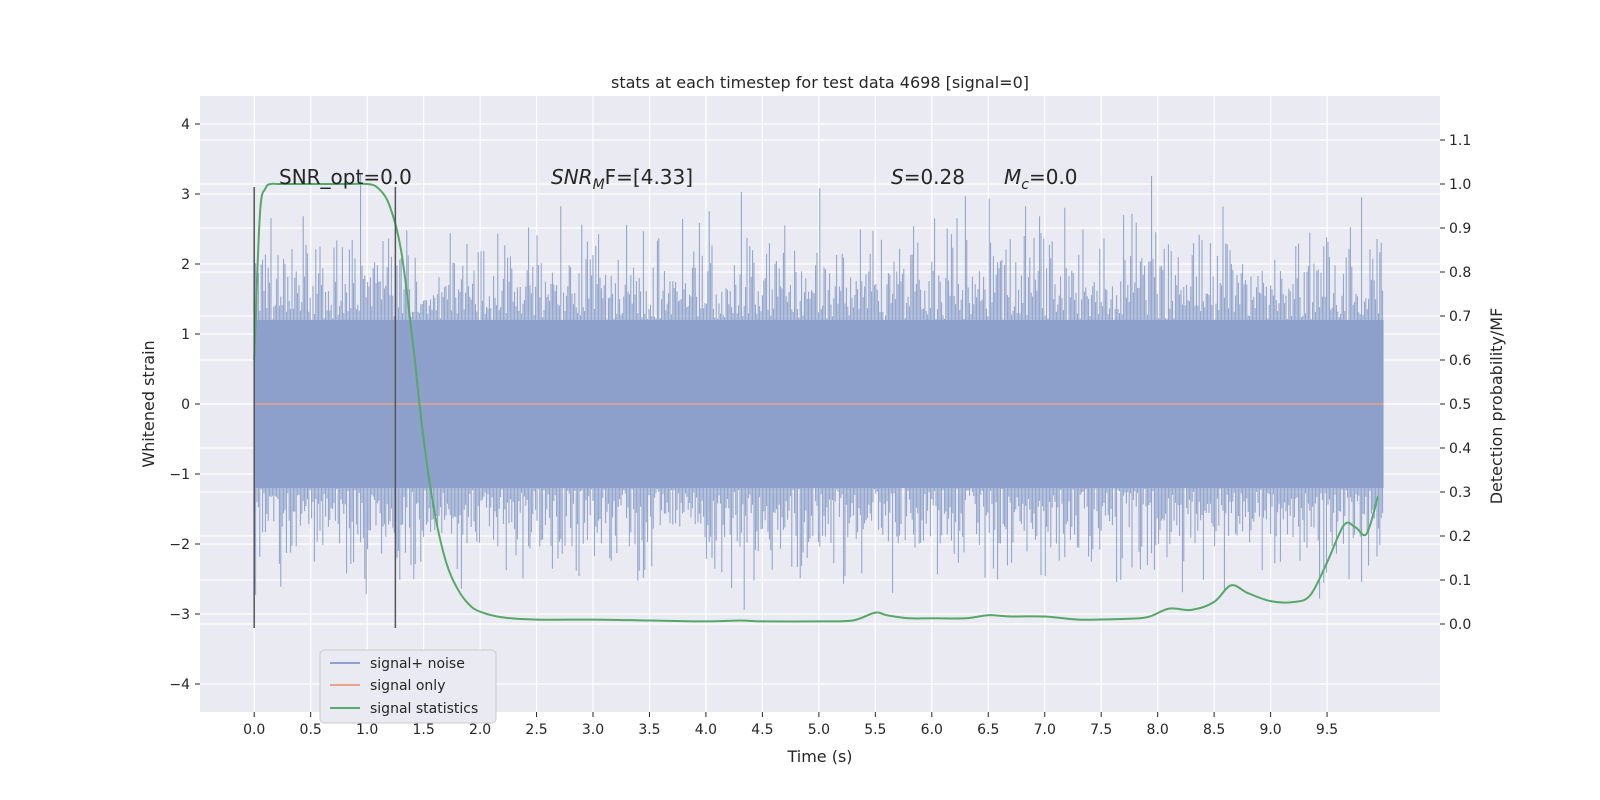  What do you see at coordinates (1270, 730) in the screenshot?
I see `x-tick-label: 9.0` at bounding box center [1270, 730].